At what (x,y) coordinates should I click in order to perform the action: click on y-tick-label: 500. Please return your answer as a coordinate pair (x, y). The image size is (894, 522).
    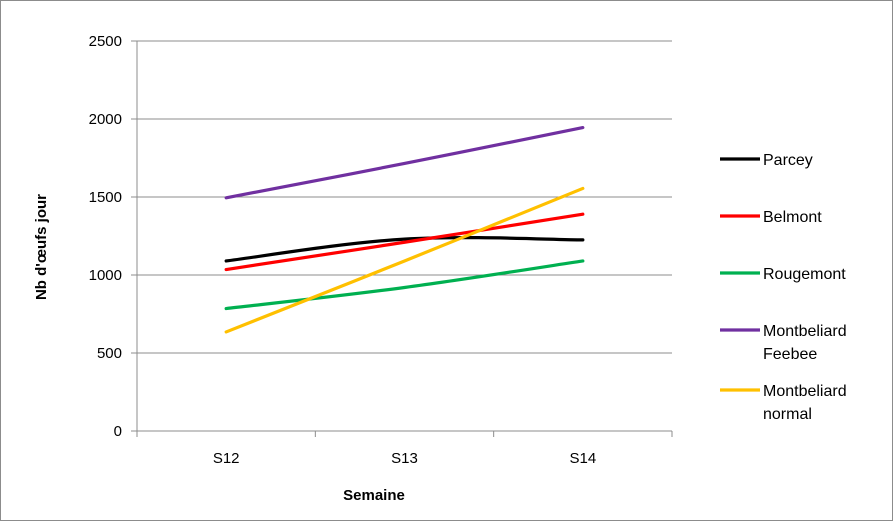
    Looking at the image, I should click on (109, 353).